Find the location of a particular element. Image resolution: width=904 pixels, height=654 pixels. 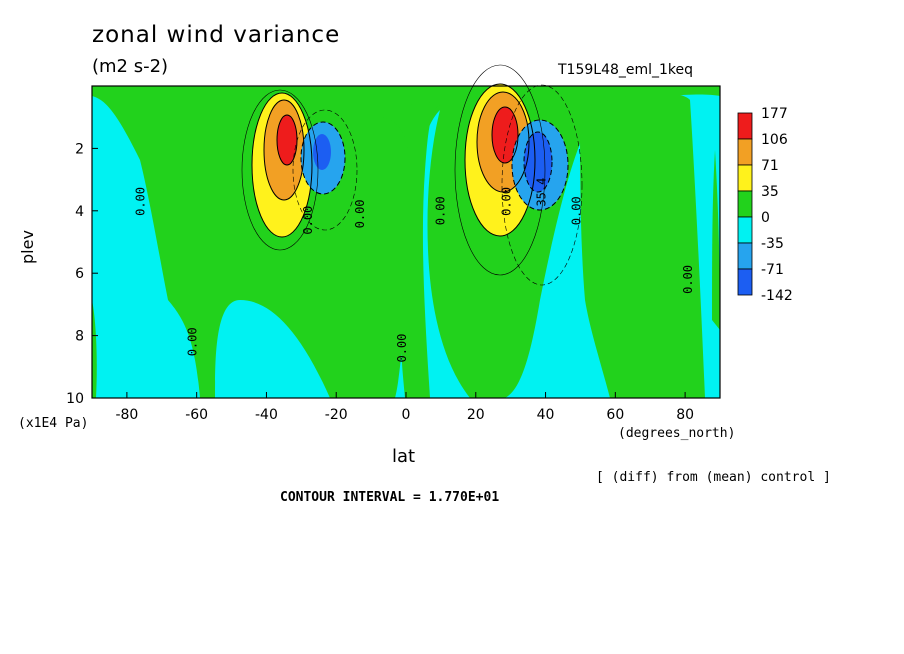

x-tick-label: -20 is located at coordinates (336, 415).